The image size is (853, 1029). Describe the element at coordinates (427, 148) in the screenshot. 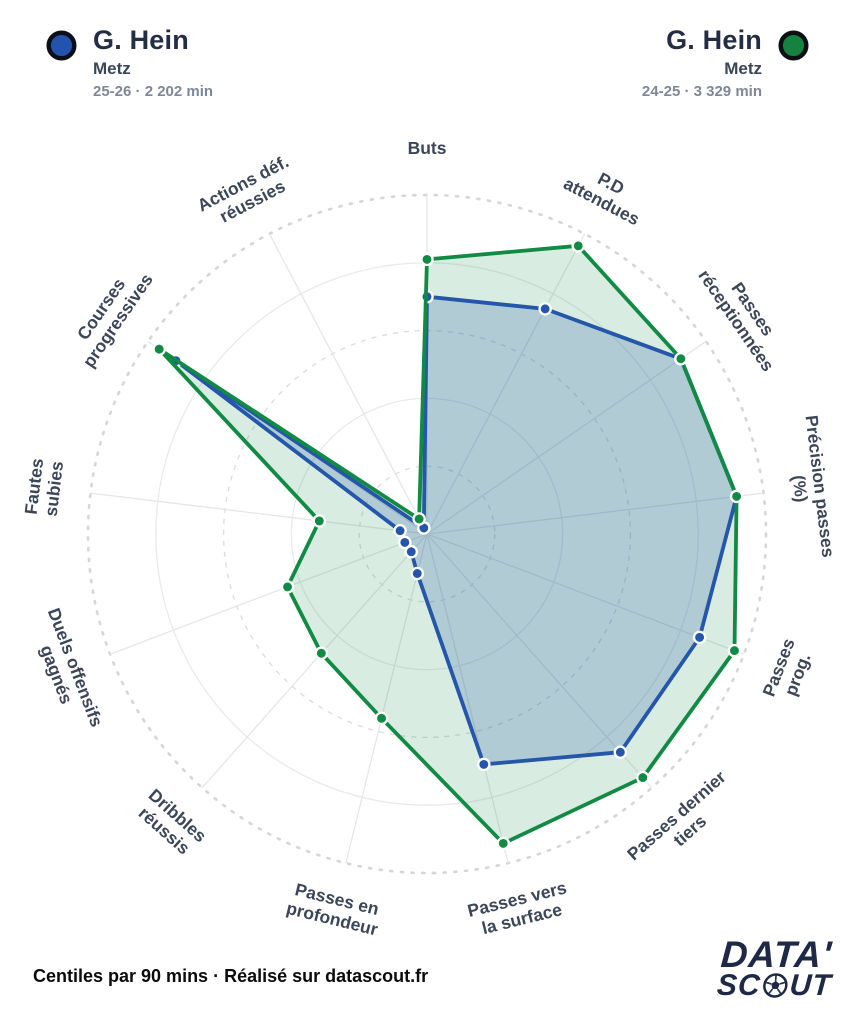

I see `axis-label-0: Buts` at that location.